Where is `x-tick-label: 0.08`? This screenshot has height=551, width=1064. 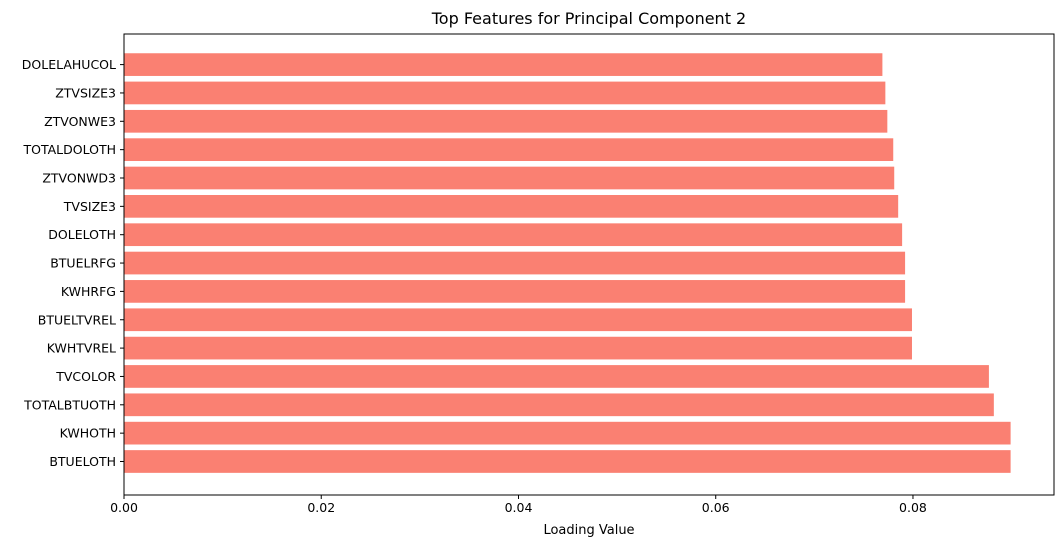 x-tick-label: 0.08 is located at coordinates (913, 507).